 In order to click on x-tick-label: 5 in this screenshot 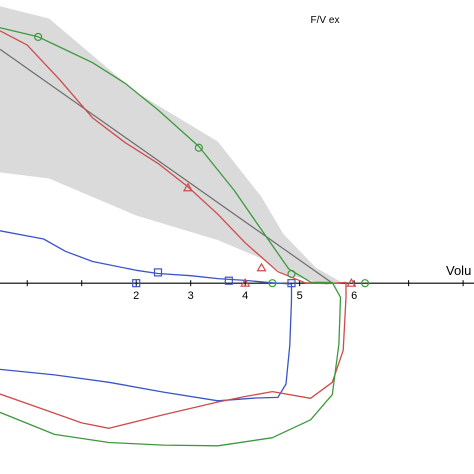, I will do `click(300, 296)`.